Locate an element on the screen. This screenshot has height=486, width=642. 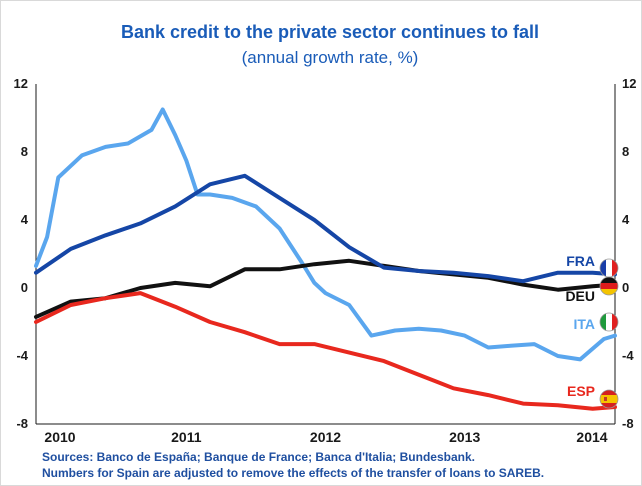
series-label-fra: FRA is located at coordinates (580, 261).